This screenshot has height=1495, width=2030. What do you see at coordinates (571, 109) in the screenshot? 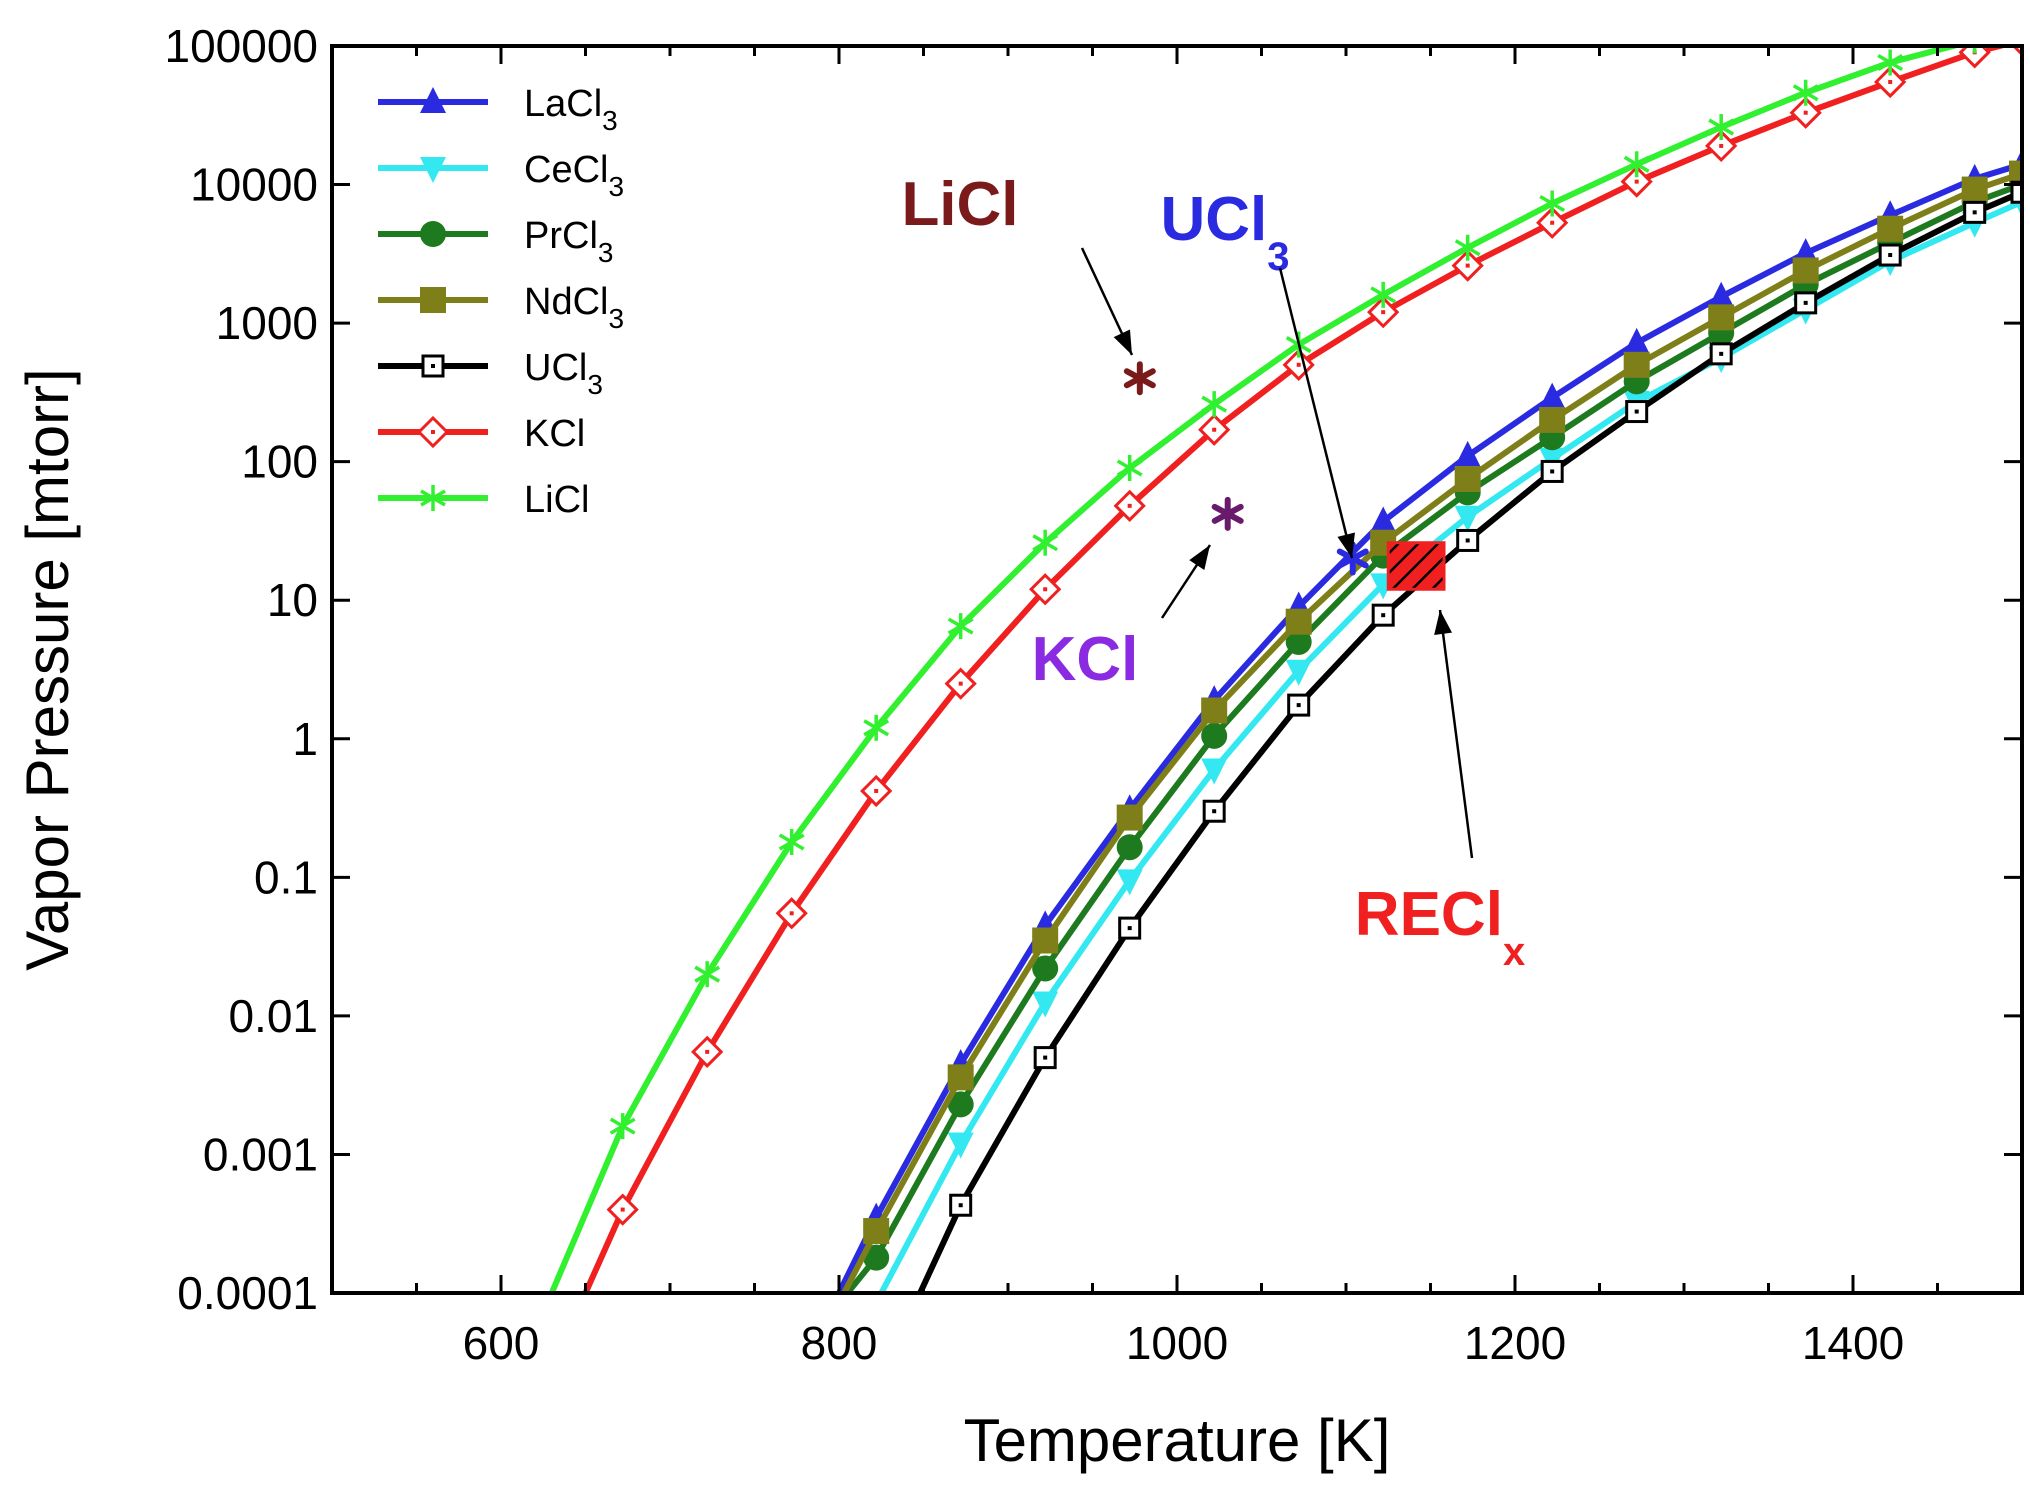
I see `legend-label-lacl3: LaCl3` at bounding box center [571, 109].